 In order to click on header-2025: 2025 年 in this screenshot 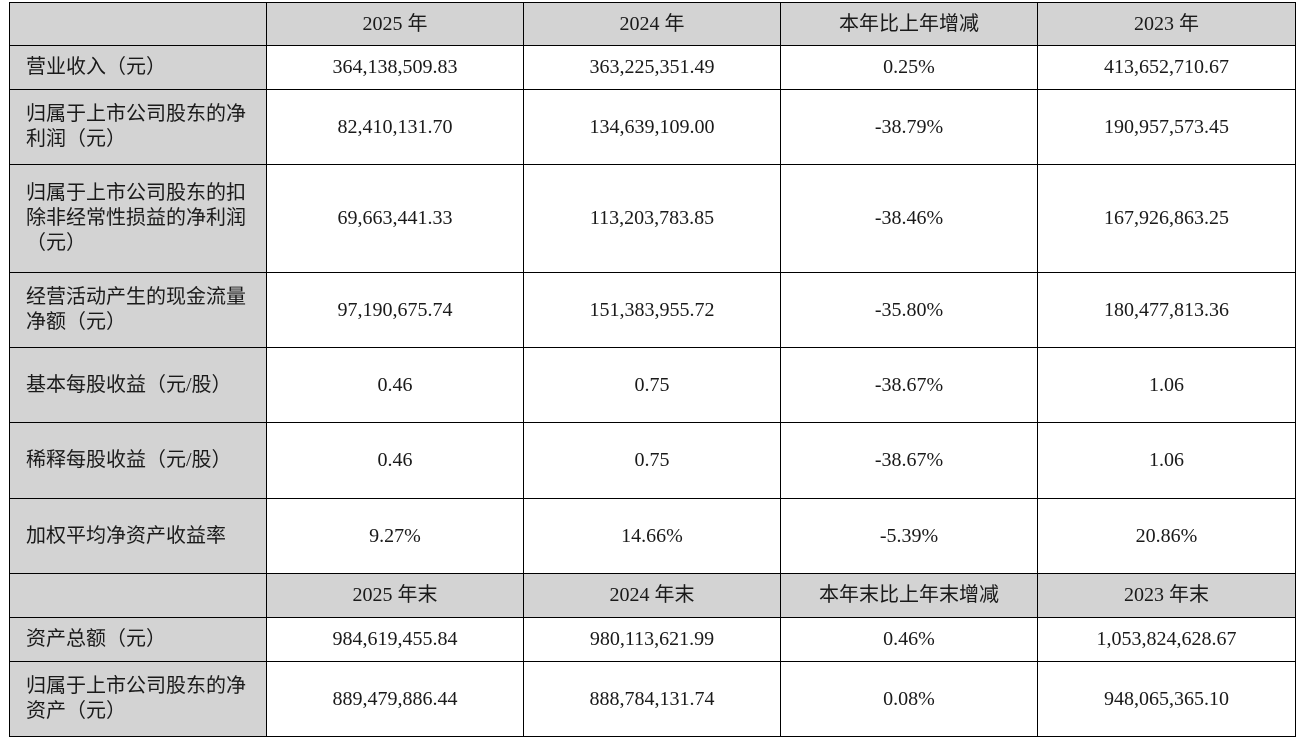, I will do `click(395, 24)`.